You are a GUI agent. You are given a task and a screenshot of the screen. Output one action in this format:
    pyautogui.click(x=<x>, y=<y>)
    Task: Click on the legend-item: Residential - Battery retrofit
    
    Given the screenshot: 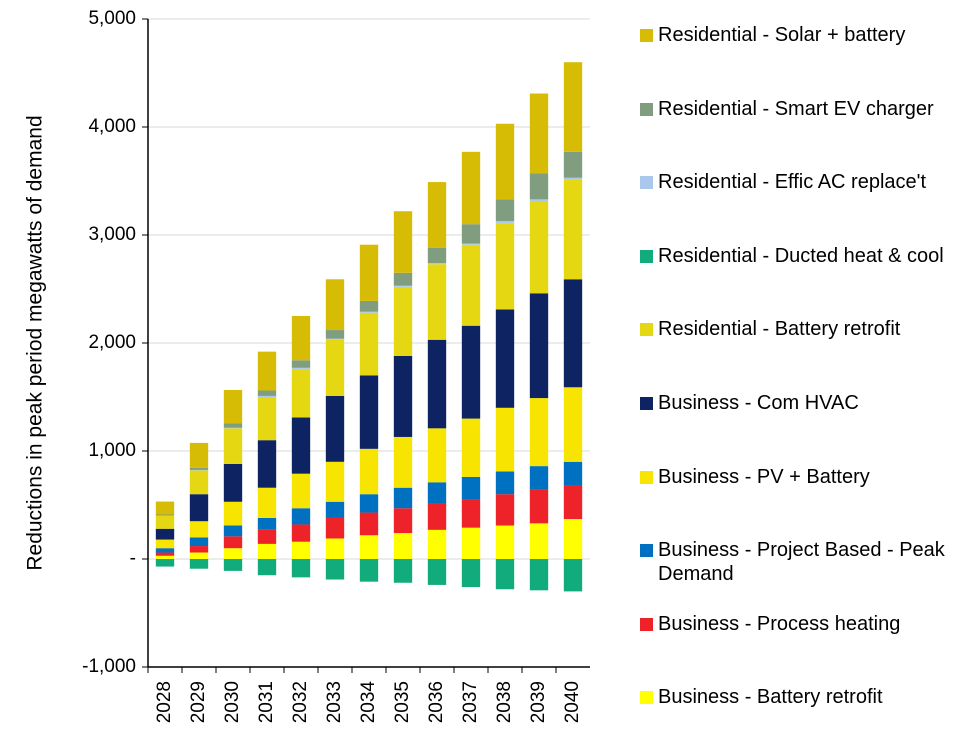 What is the action you would take?
    pyautogui.click(x=800, y=329)
    